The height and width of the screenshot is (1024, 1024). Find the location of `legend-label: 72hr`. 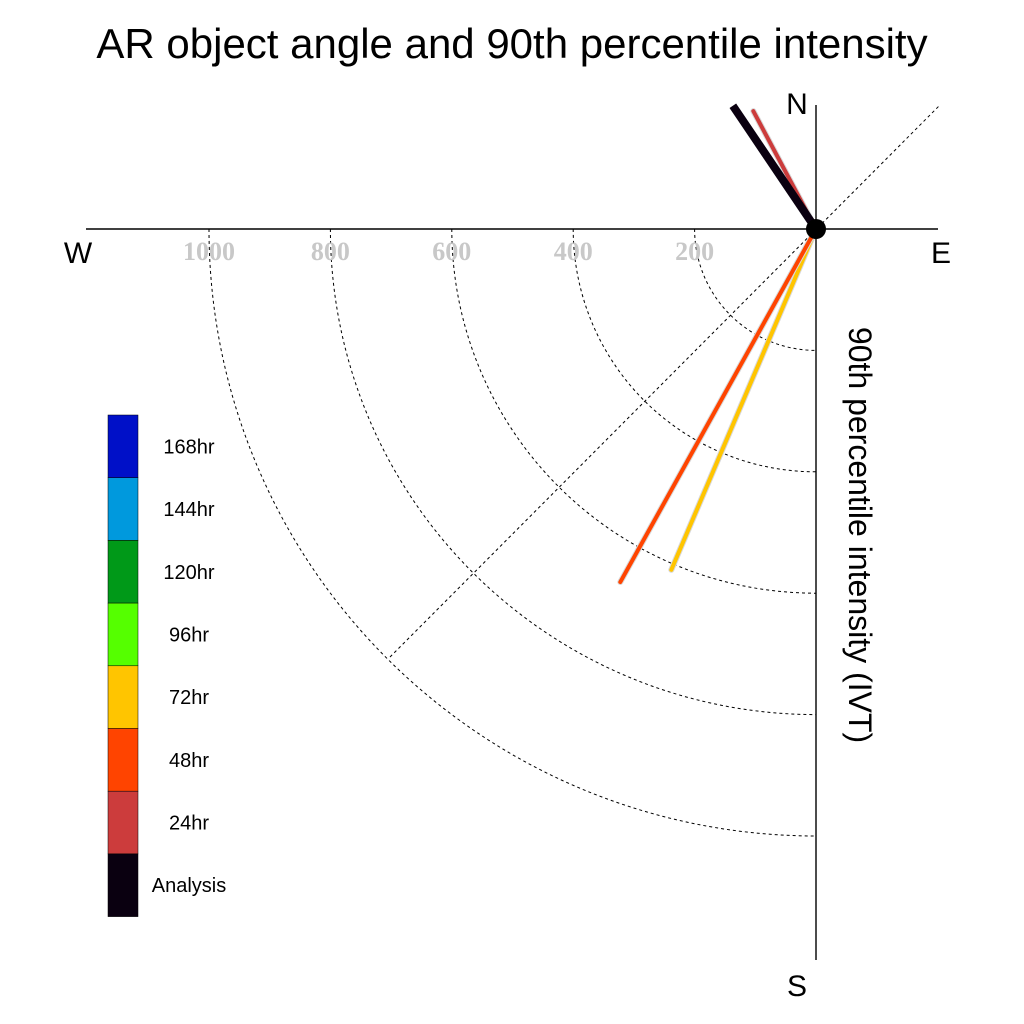

legend-label: 72hr is located at coordinates (189, 698).